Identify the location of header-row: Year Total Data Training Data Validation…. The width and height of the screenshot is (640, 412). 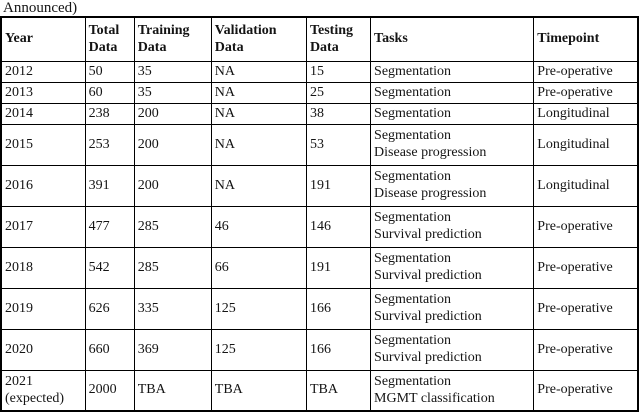
(319, 39).